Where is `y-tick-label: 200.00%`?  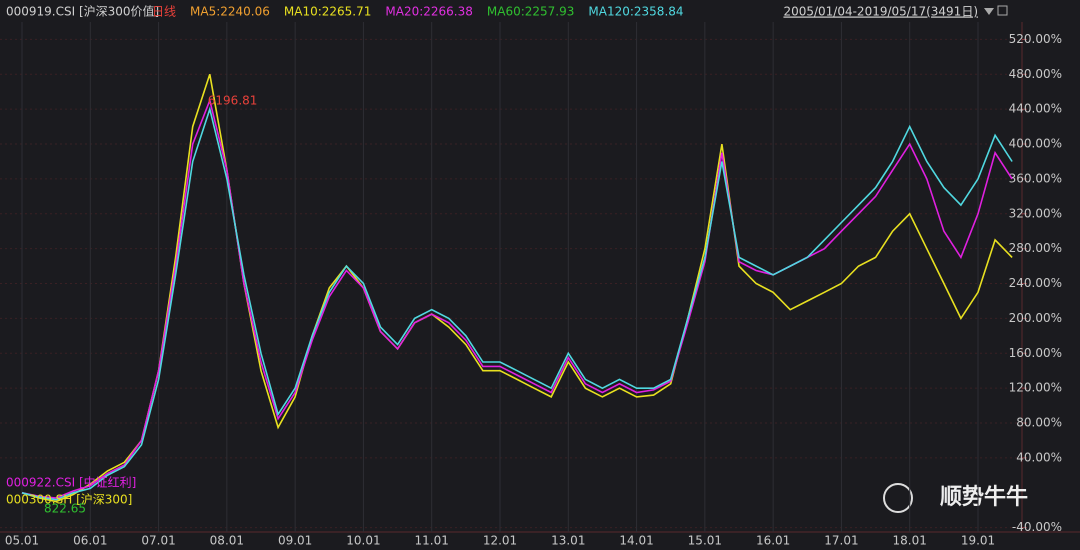
y-tick-label: 200.00% is located at coordinates (1035, 318).